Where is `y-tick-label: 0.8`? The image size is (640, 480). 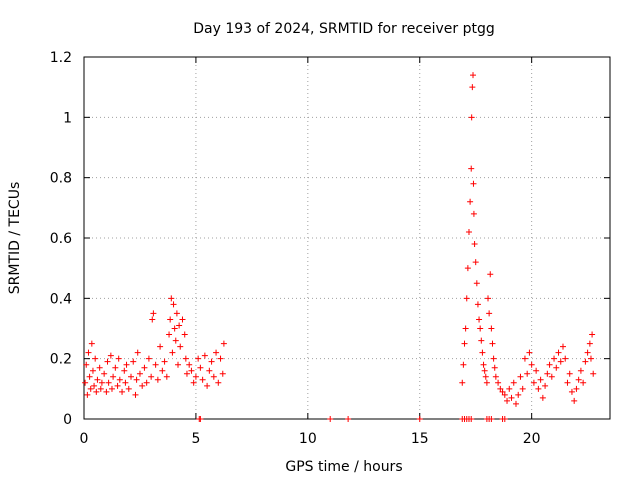 y-tick-label: 0.8 is located at coordinates (61, 179).